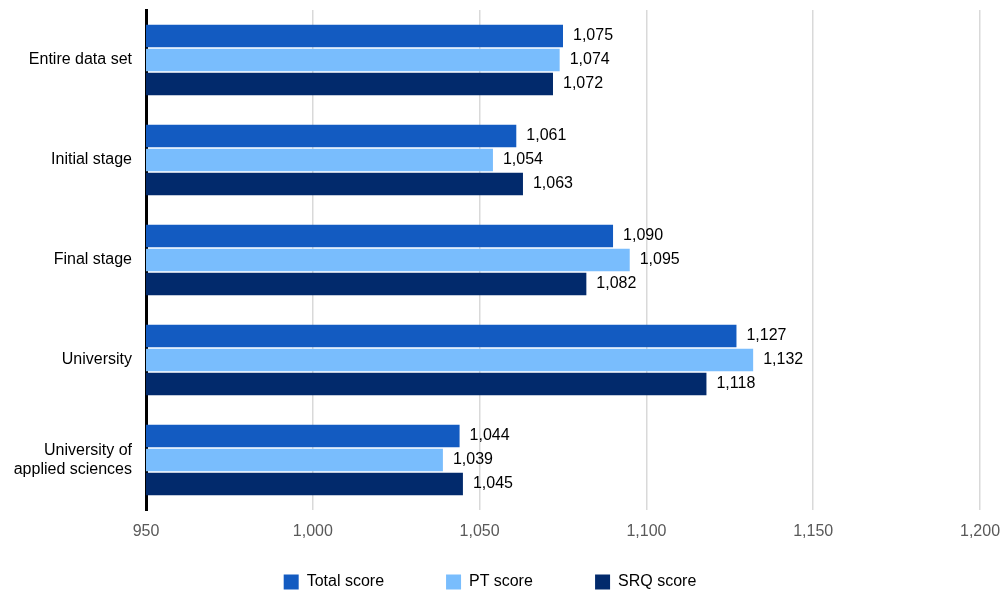 The image size is (1004, 593). What do you see at coordinates (489, 435) in the screenshot?
I see `data-label: 1,044` at bounding box center [489, 435].